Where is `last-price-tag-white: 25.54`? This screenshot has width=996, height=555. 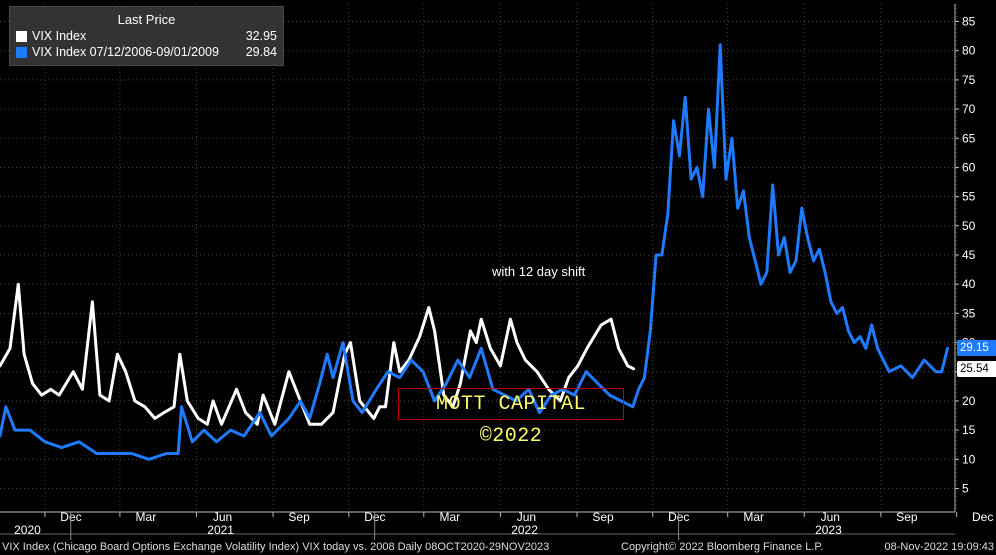
last-price-tag-white: 25.54 is located at coordinates (976, 368).